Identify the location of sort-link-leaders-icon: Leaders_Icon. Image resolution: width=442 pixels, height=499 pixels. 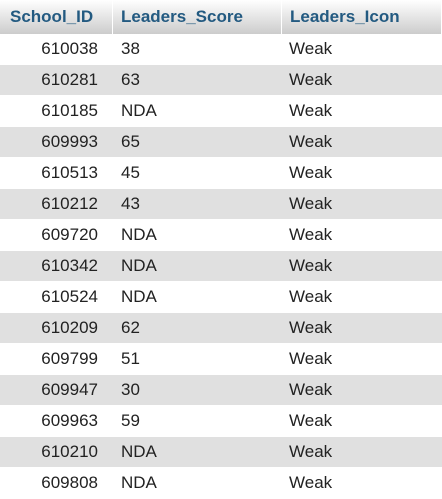
(345, 16).